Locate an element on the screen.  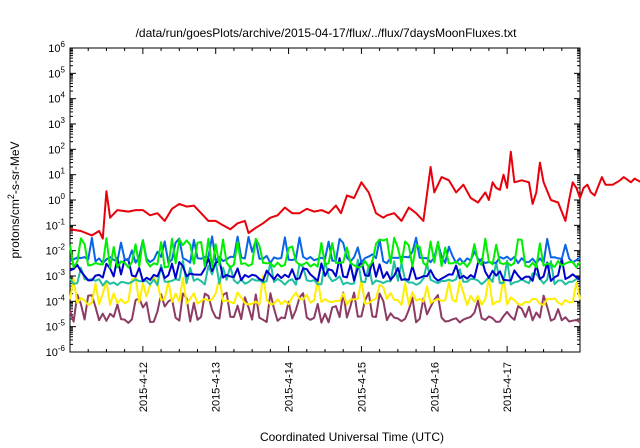
x-tick-label: 2015-4-13 is located at coordinates (217, 387).